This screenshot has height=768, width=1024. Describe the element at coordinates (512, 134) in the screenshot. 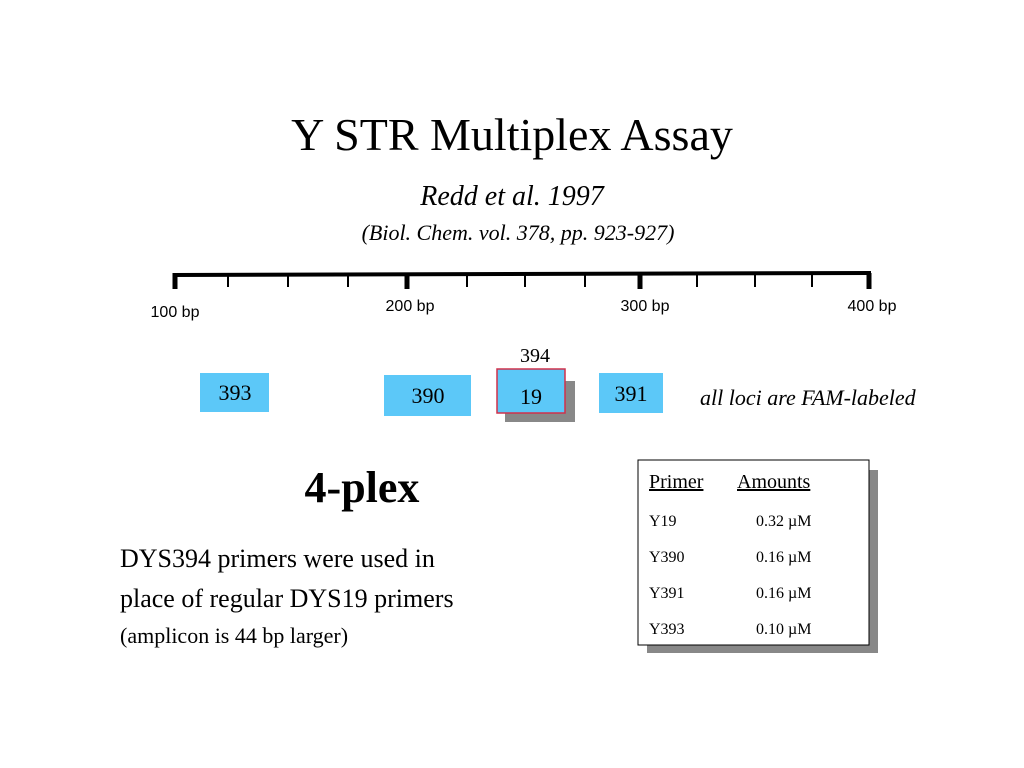

I see `title: Y STR Multiplex Assay` at that location.